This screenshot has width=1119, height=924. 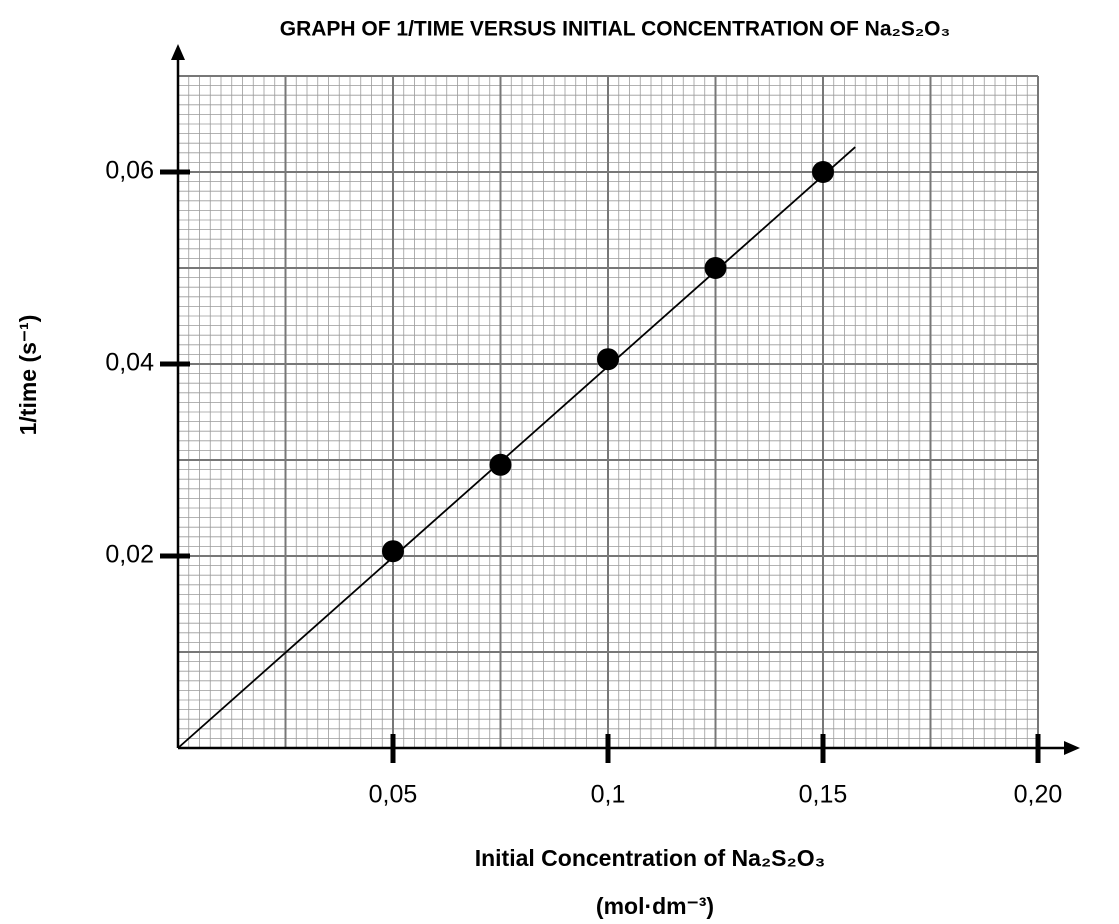 What do you see at coordinates (650, 858) in the screenshot?
I see `x-axis-label: Initial Concentration of Na₂S₂O₃` at bounding box center [650, 858].